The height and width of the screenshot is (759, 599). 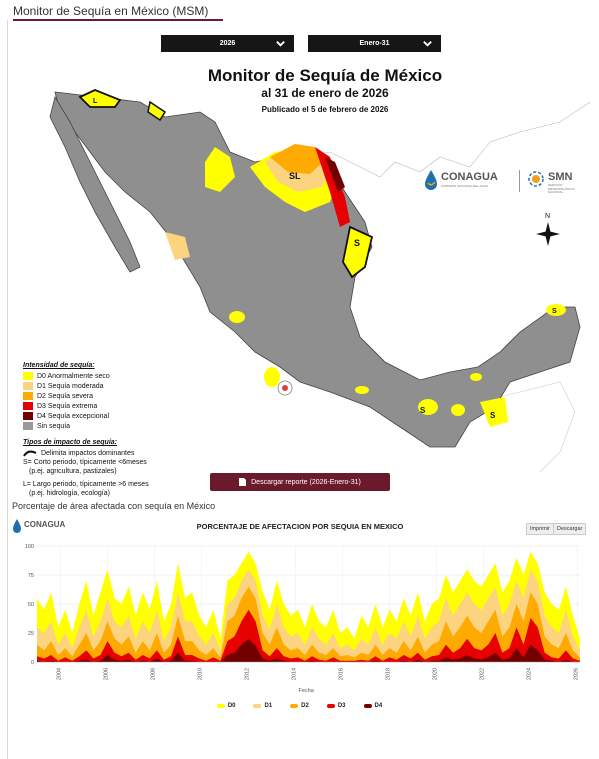 I want to click on smn-logo-subtext: SERVICIO METEOROLÓGICO NACIONAL, so click(x=561, y=188).